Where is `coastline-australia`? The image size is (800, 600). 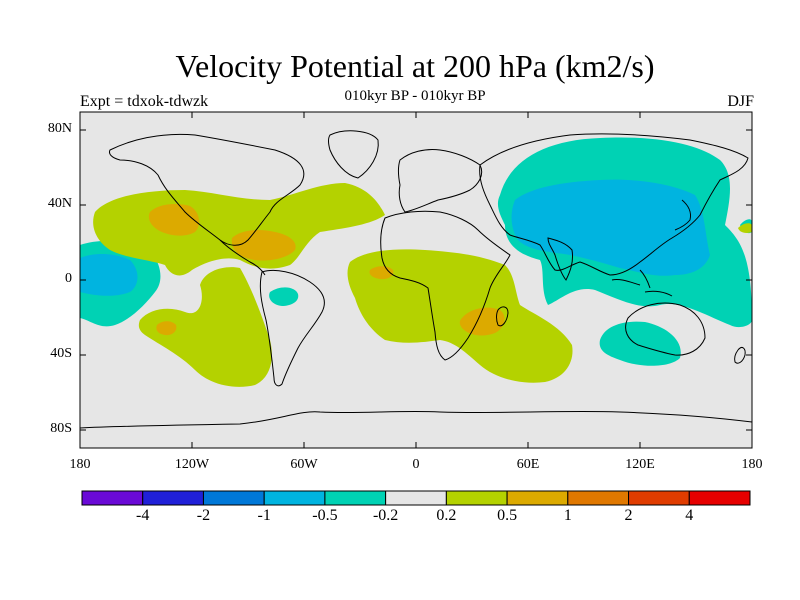 coastline-australia is located at coordinates (665, 329).